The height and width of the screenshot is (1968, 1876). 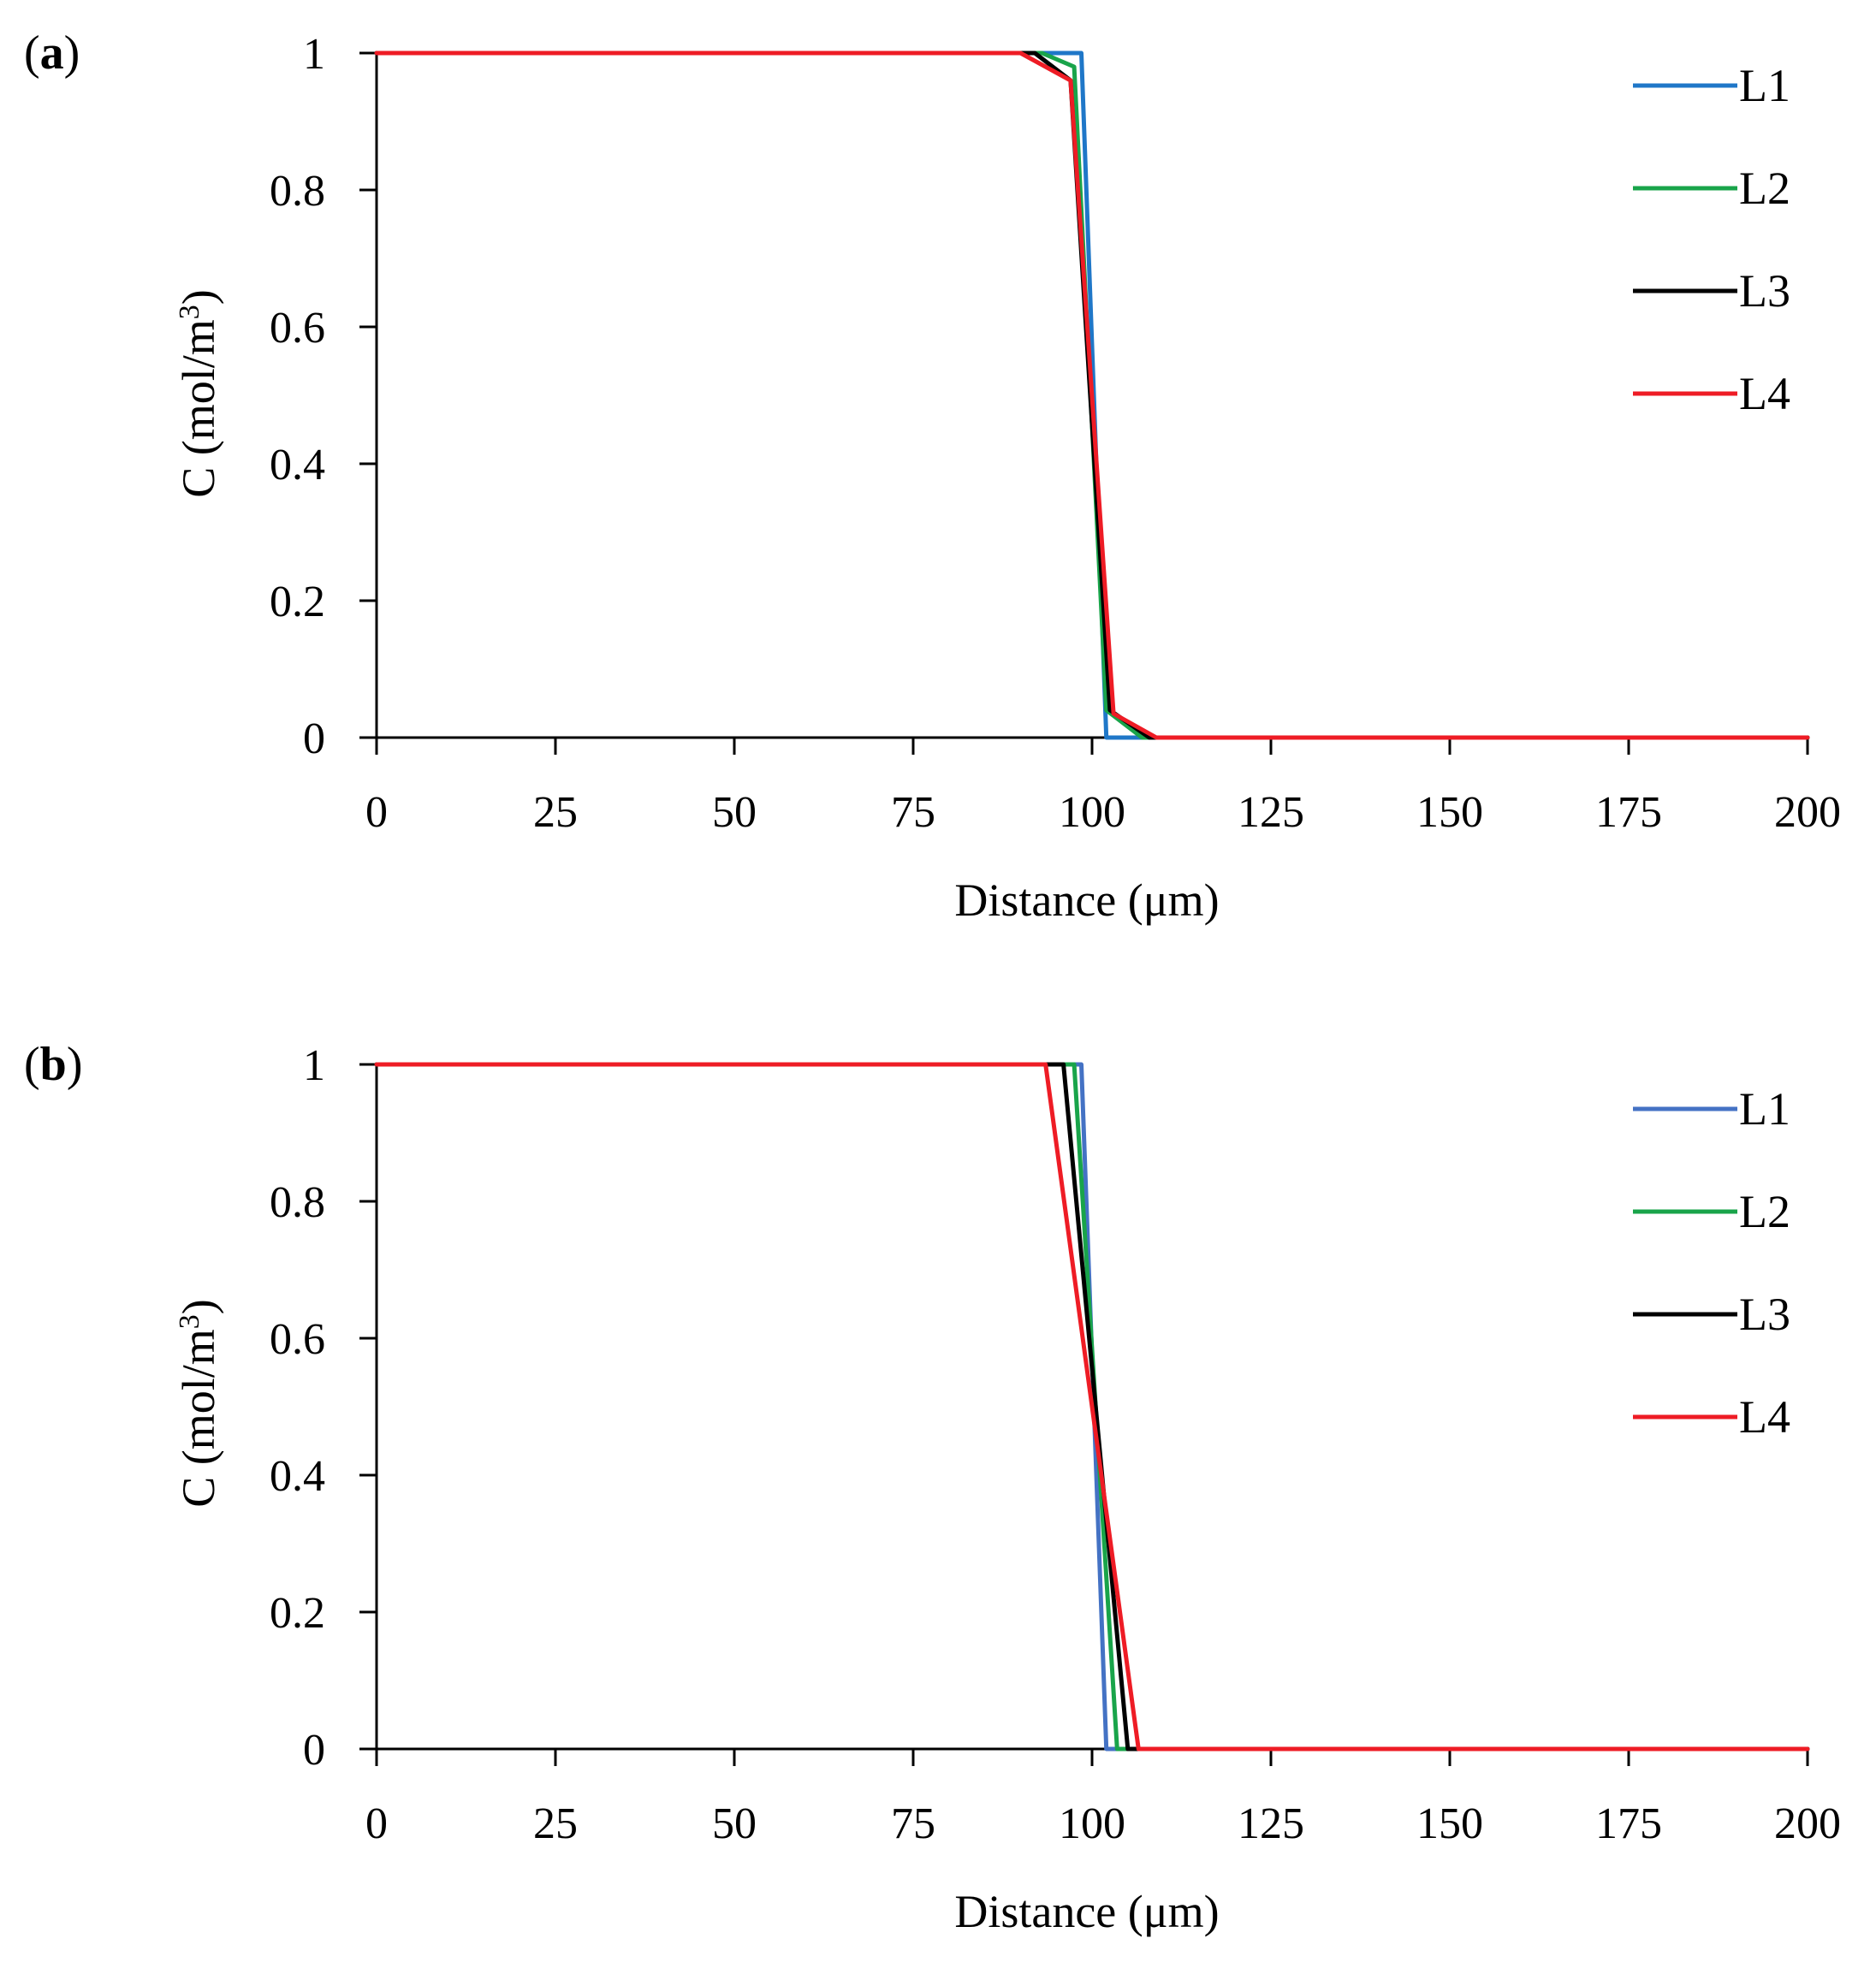 I want to click on panel-b-label: (b), so click(x=53, y=1064).